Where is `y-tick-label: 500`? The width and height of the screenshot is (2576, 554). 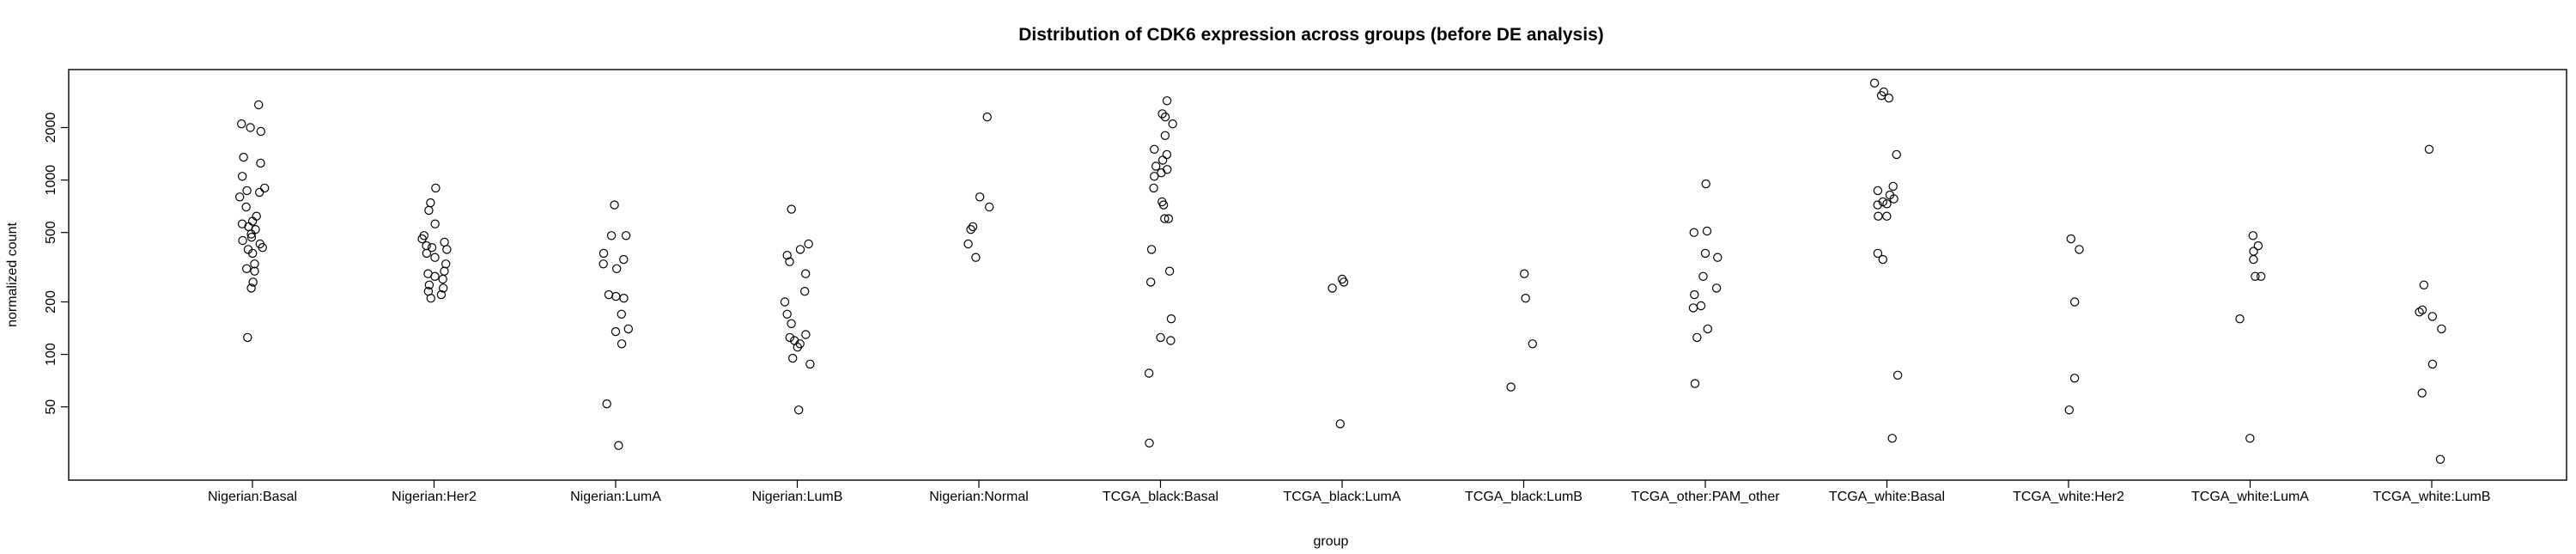
y-tick-label: 500 is located at coordinates (51, 232).